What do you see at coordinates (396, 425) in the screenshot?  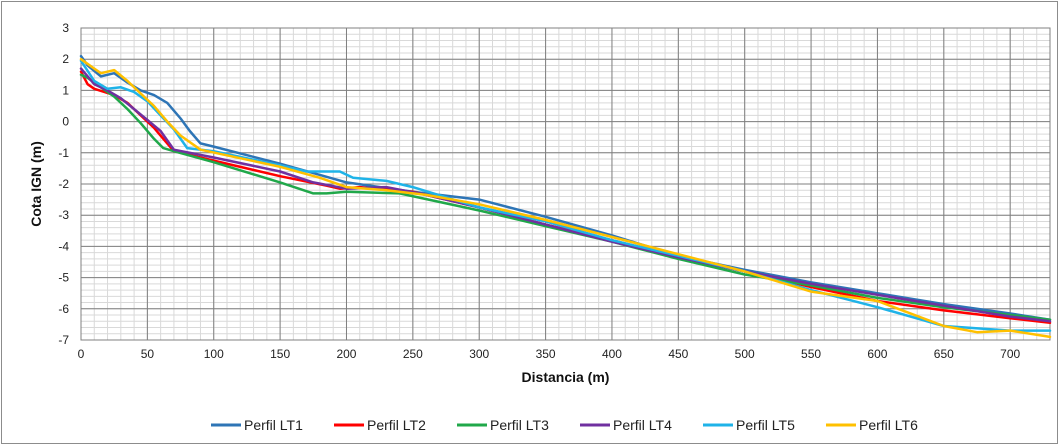 I see `legend-label: Perfil LT2` at bounding box center [396, 425].